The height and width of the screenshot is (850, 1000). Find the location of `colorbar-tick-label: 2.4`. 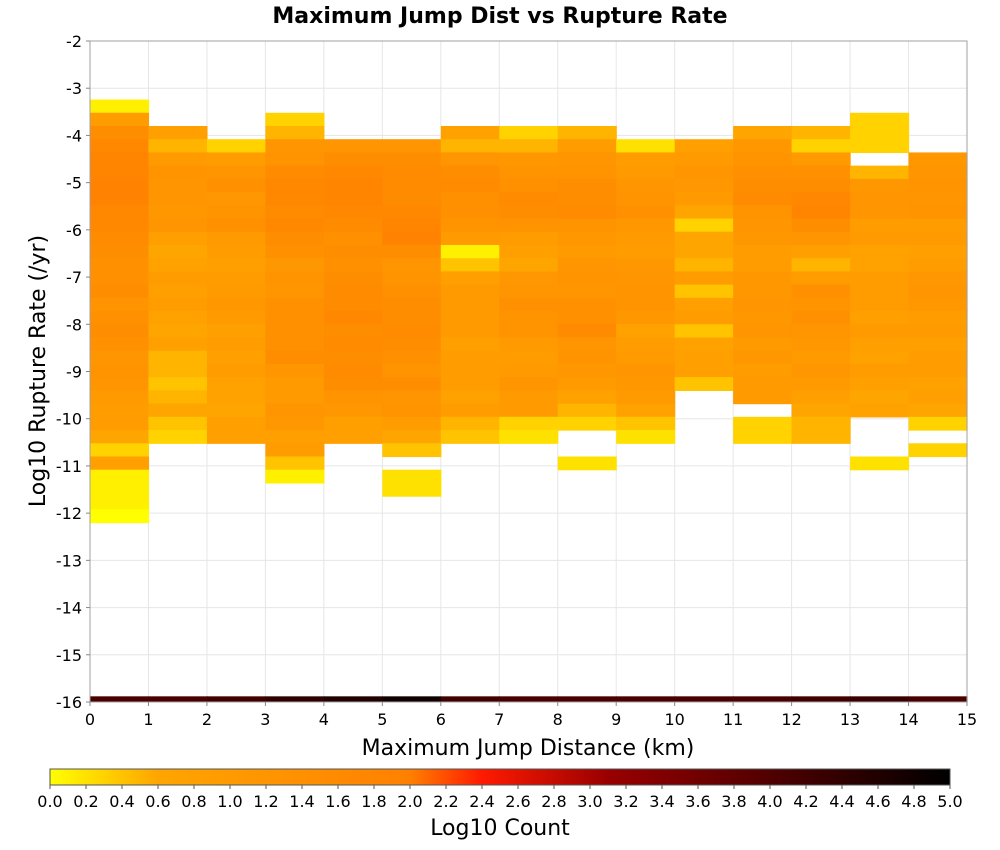

colorbar-tick-label: 2.4 is located at coordinates (481, 801).